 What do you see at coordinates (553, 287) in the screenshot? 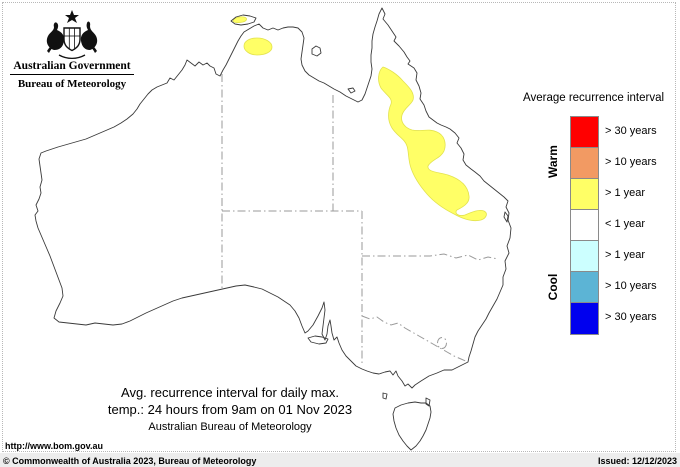
I see `legend-cool-axis-label: Cool` at bounding box center [553, 287].